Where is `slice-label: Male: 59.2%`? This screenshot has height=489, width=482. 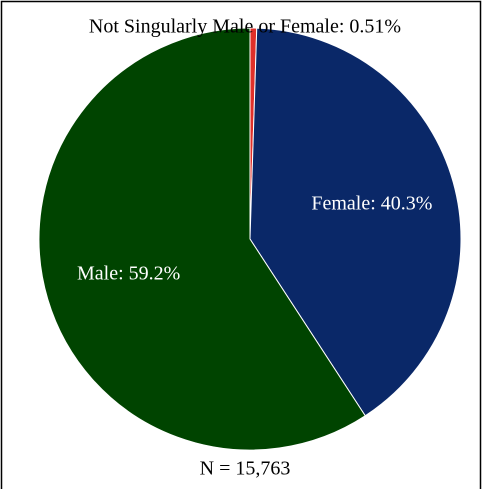 slice-label: Male: 59.2% is located at coordinates (128, 274).